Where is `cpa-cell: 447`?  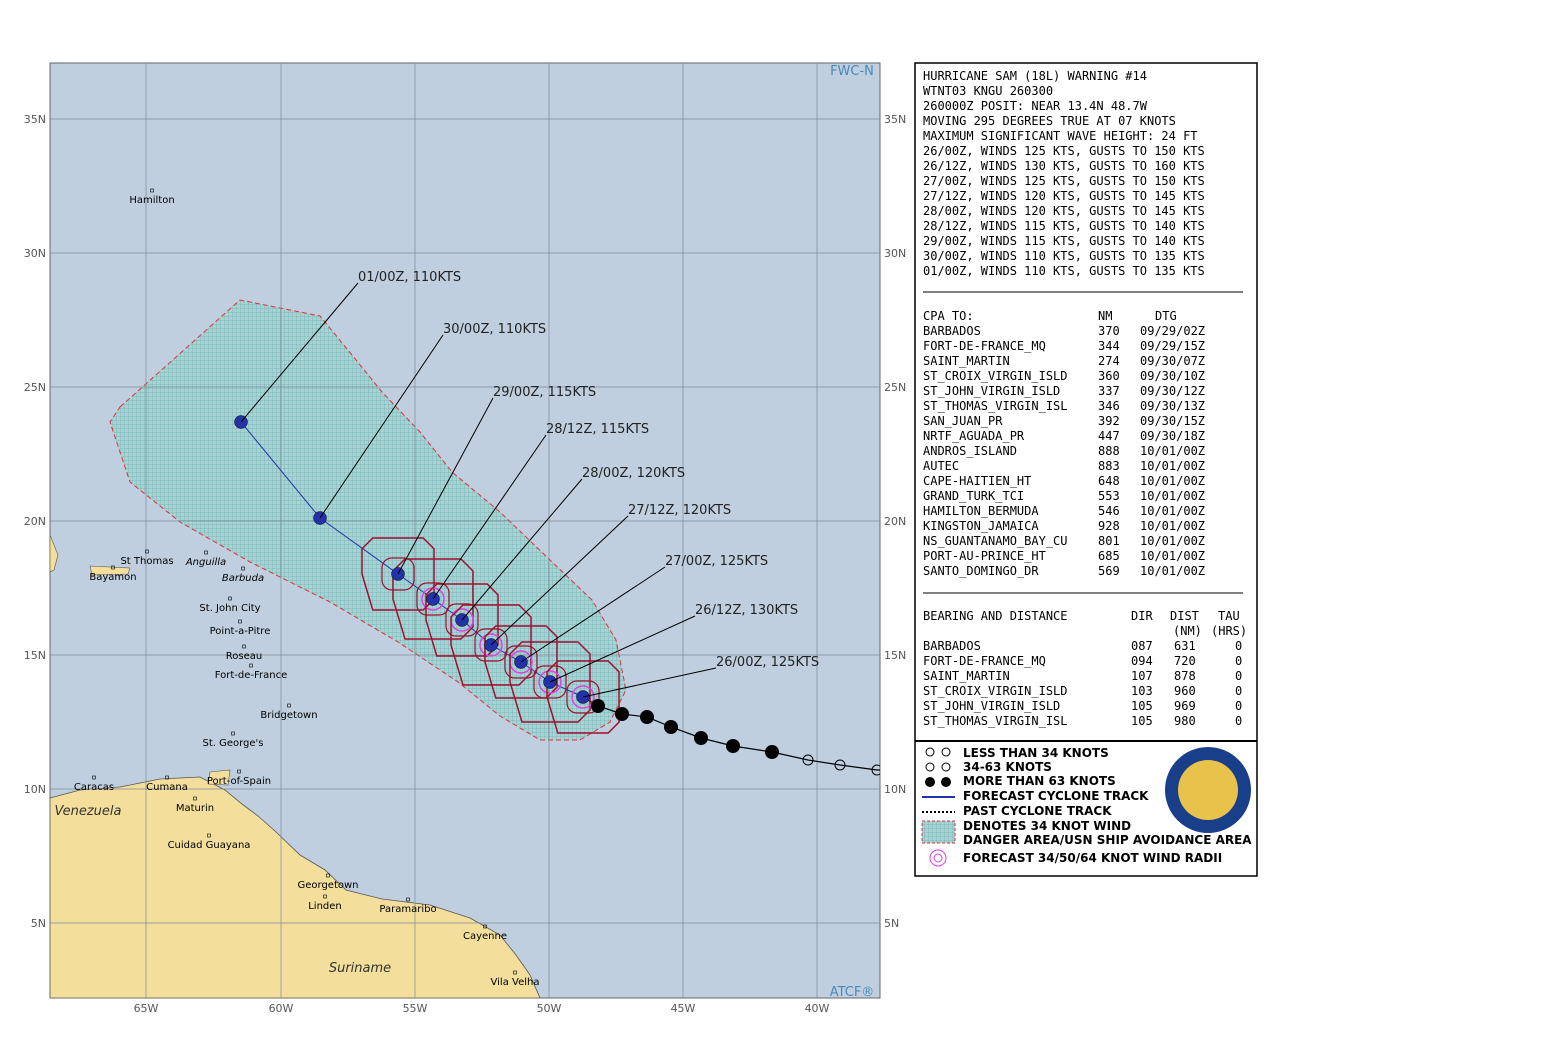
cpa-cell: 447 is located at coordinates (1109, 436).